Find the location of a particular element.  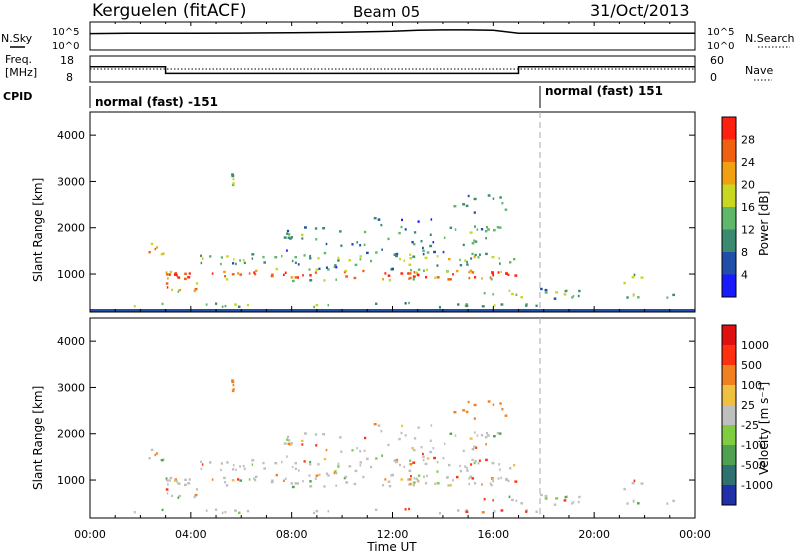

colorbar-tick-label: -500 is located at coordinates (753, 465).